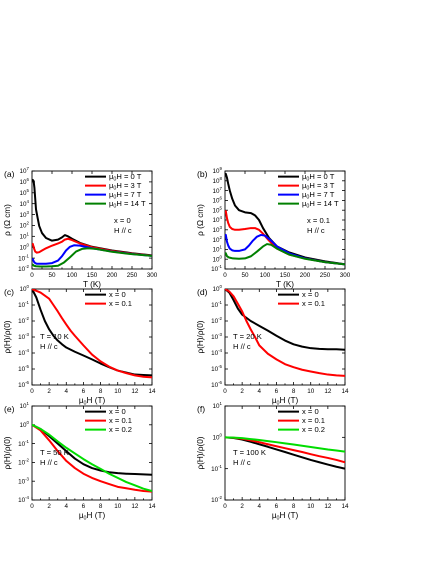  What do you see at coordinates (92, 275) in the screenshot?
I see `x-tick-label: 150` at bounding box center [92, 275].